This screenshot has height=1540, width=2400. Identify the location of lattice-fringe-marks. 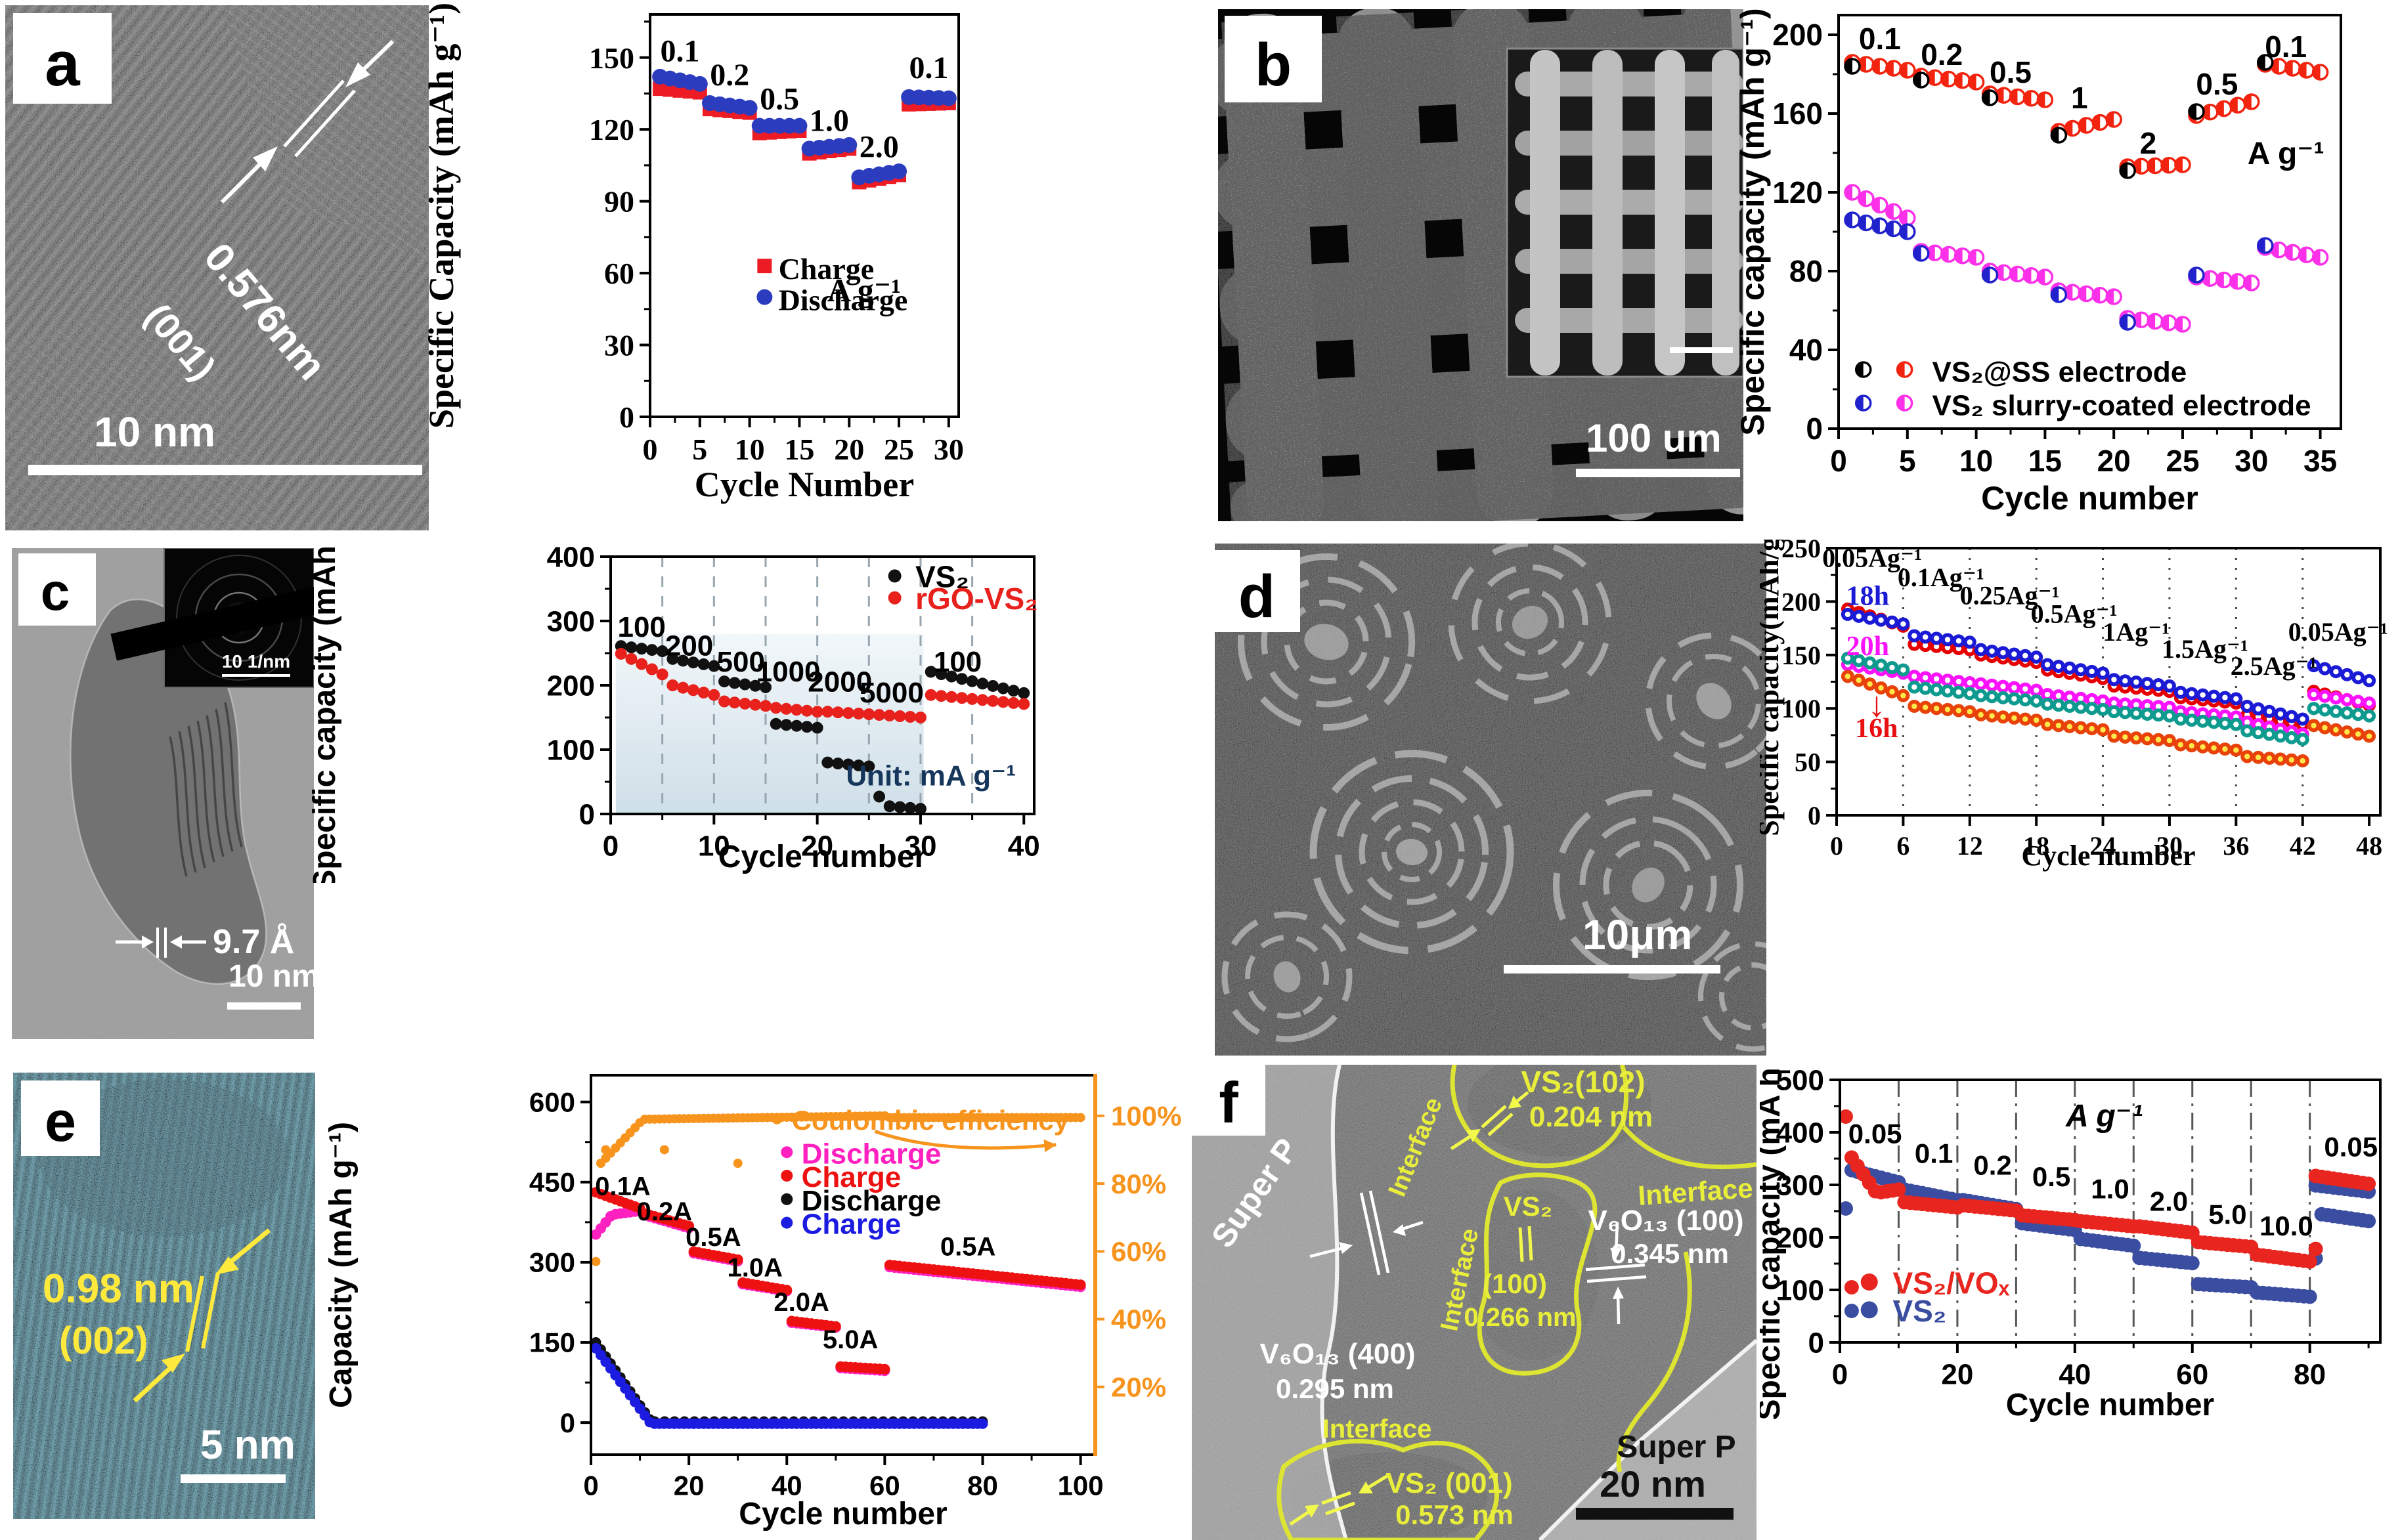
(319, 118).